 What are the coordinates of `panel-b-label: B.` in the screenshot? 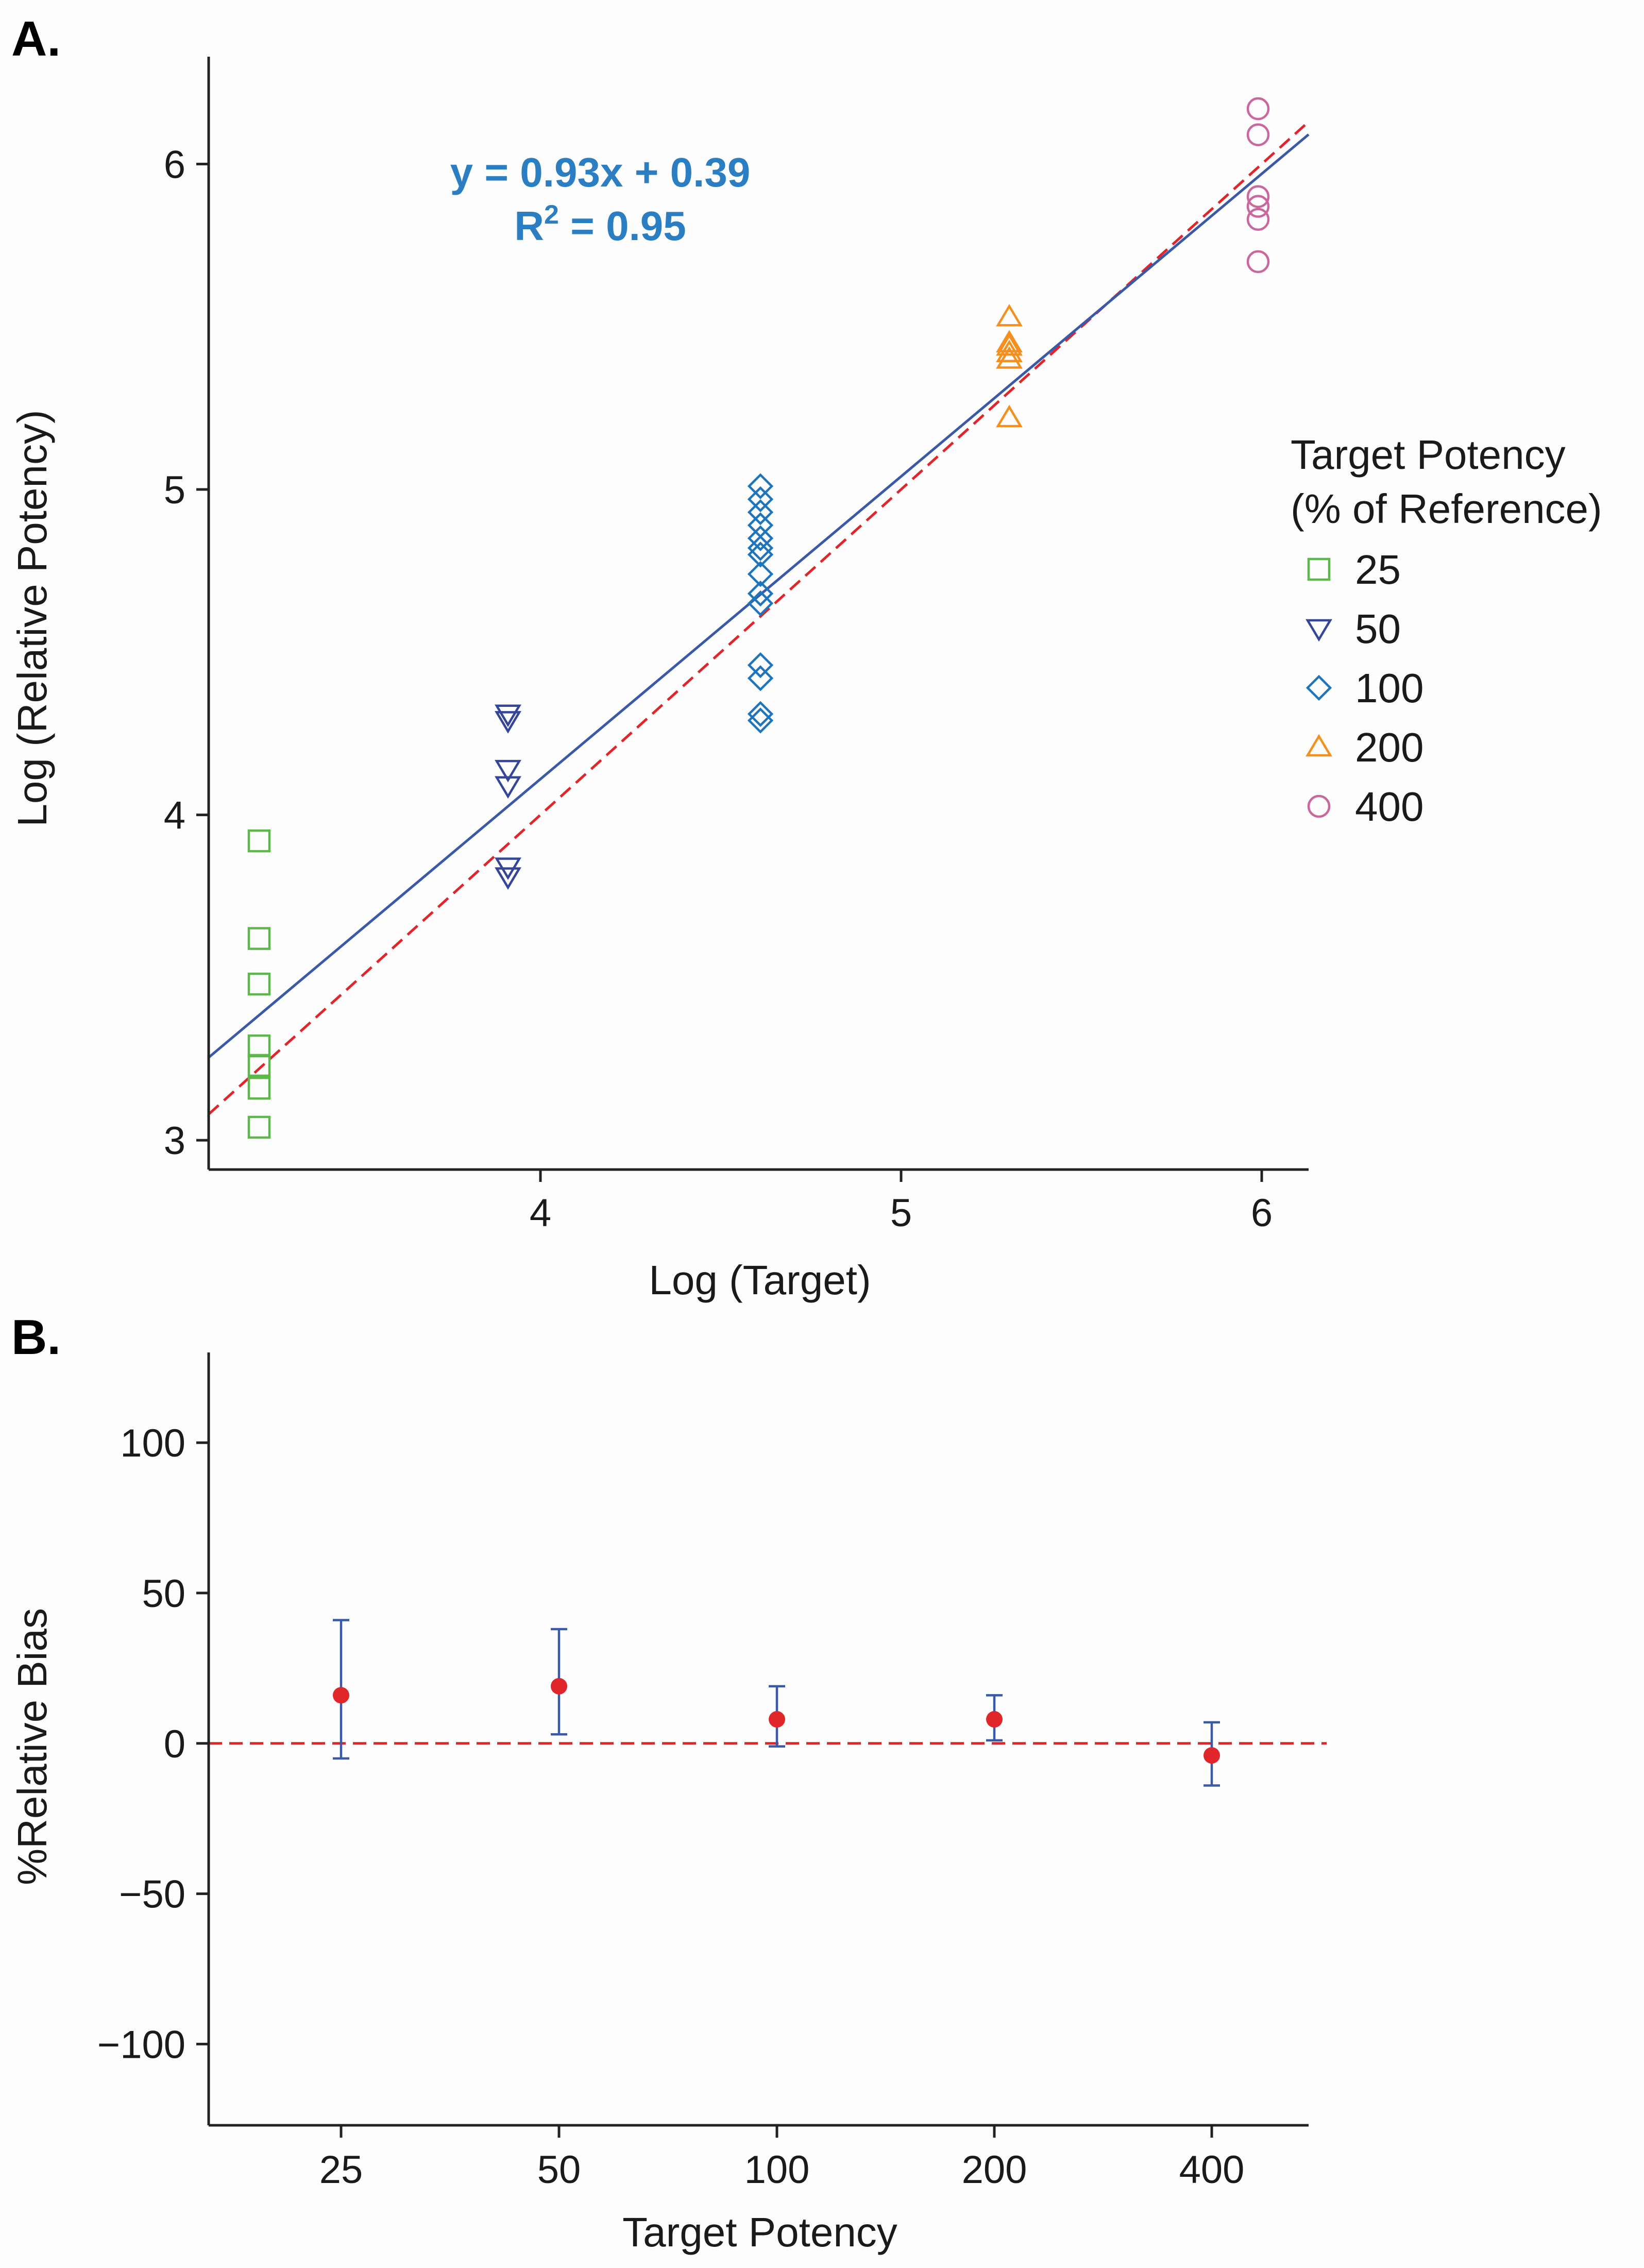 It's located at (36, 1338).